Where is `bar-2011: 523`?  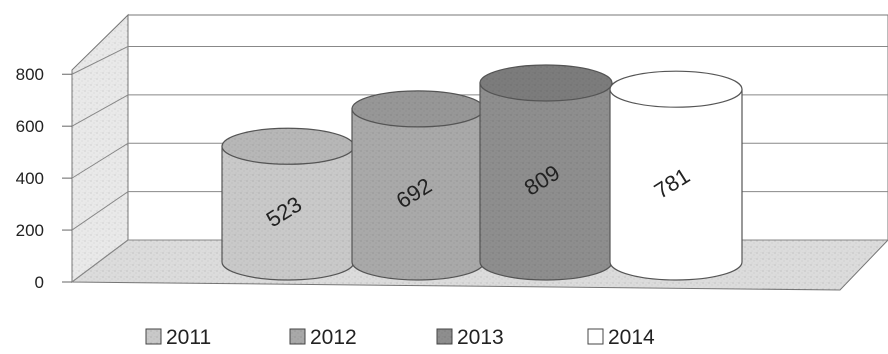
bar-2011: 523 is located at coordinates (288, 204).